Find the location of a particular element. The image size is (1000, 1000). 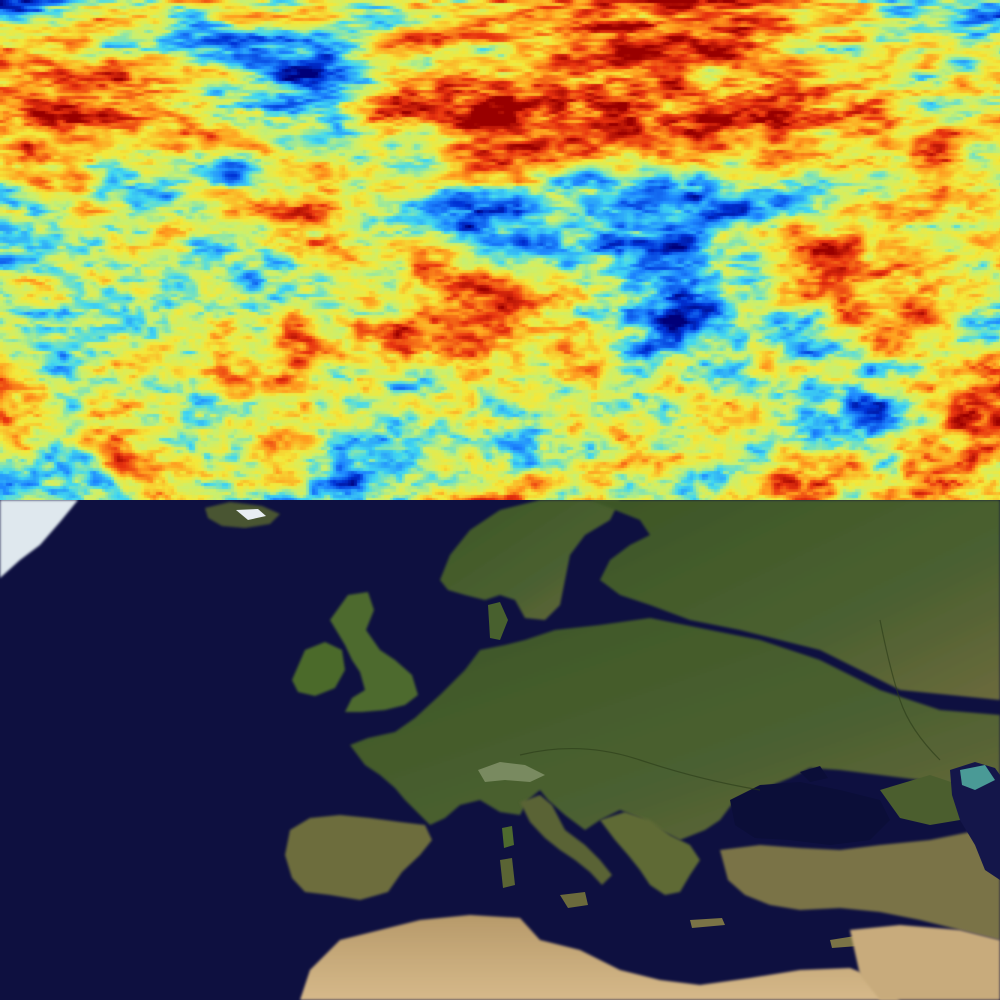

caspian-sea is located at coordinates (975, 821).